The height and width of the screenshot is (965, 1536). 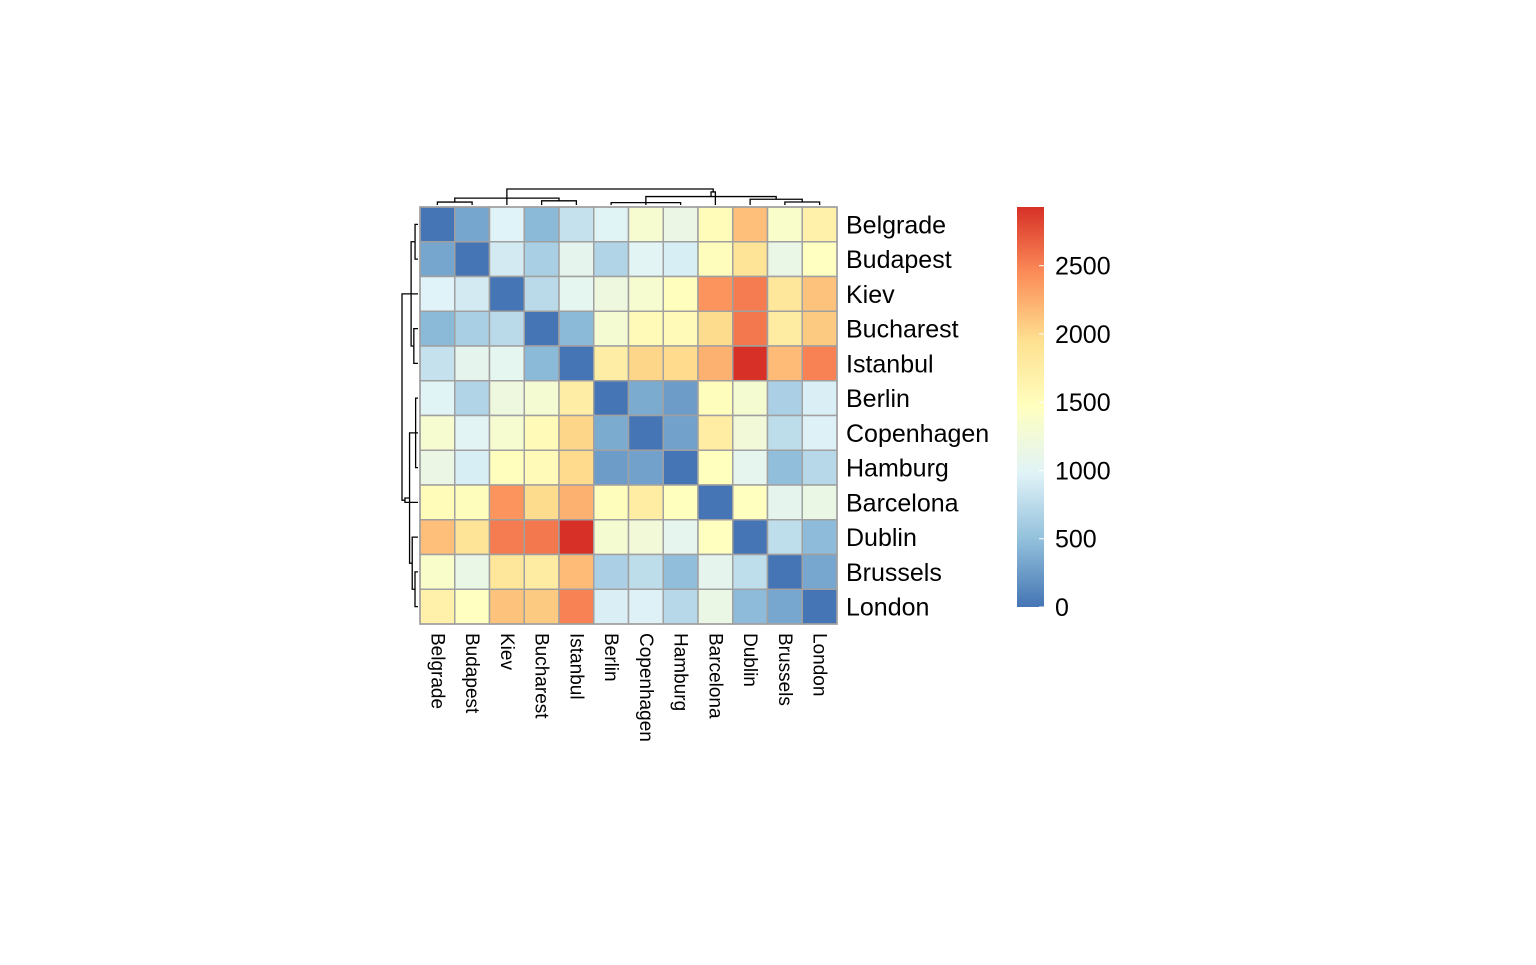 What do you see at coordinates (715, 293) in the screenshot?
I see `heatmap-cell-kiev-barcelona` at bounding box center [715, 293].